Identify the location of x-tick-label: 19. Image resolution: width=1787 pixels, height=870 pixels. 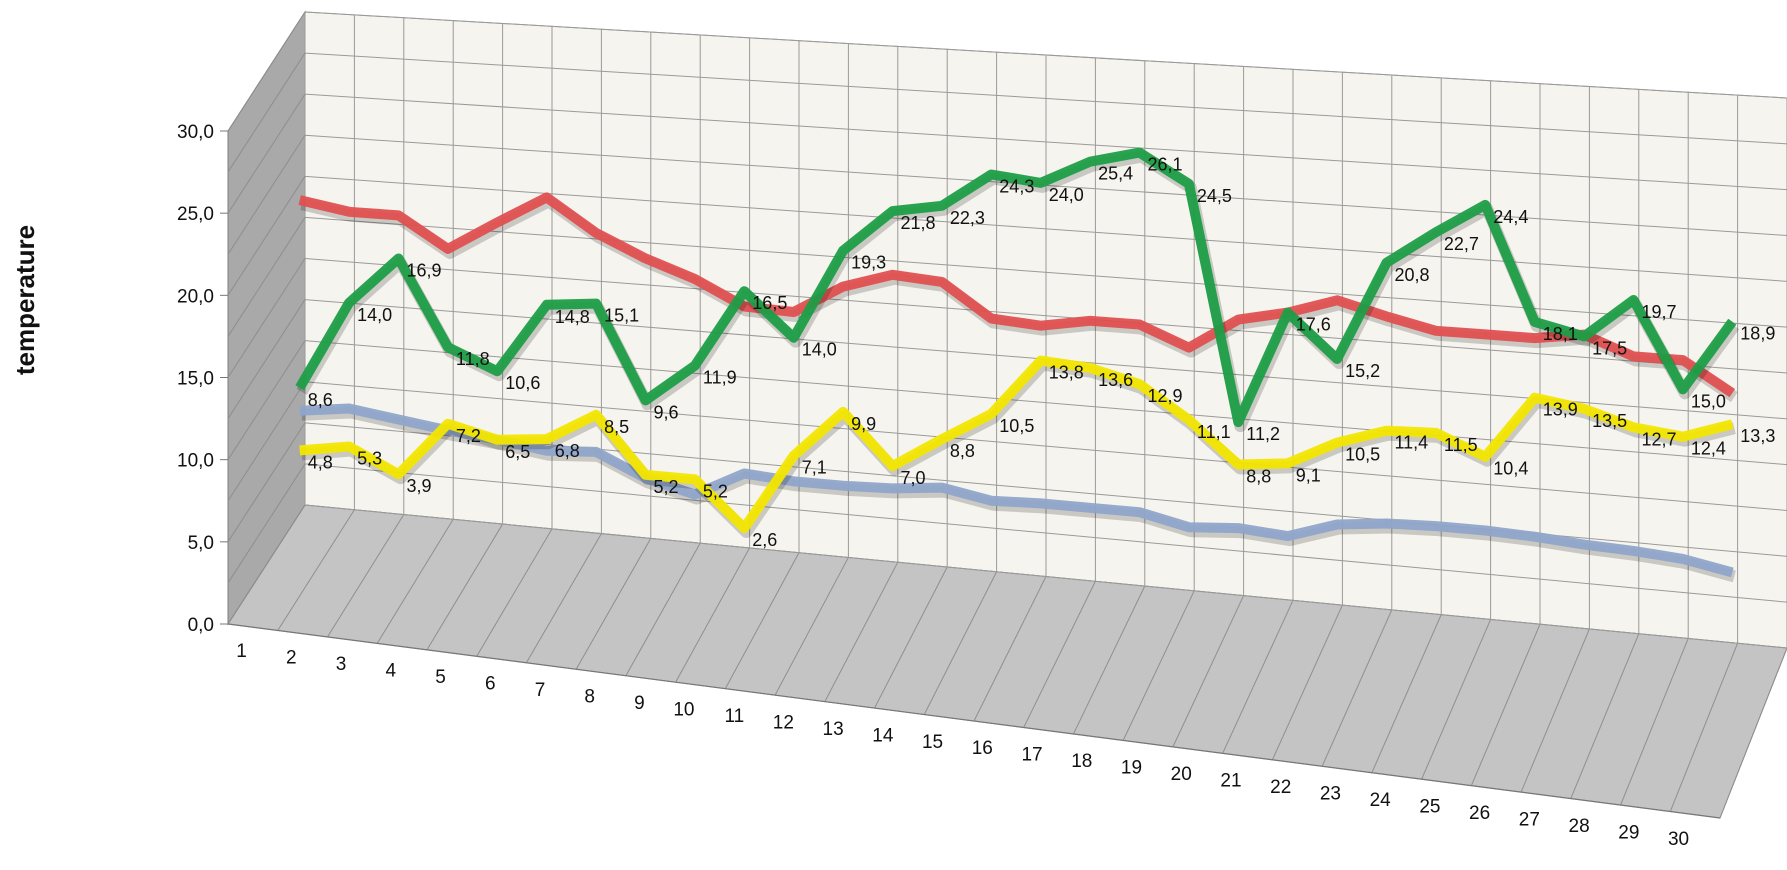
(1131, 768).